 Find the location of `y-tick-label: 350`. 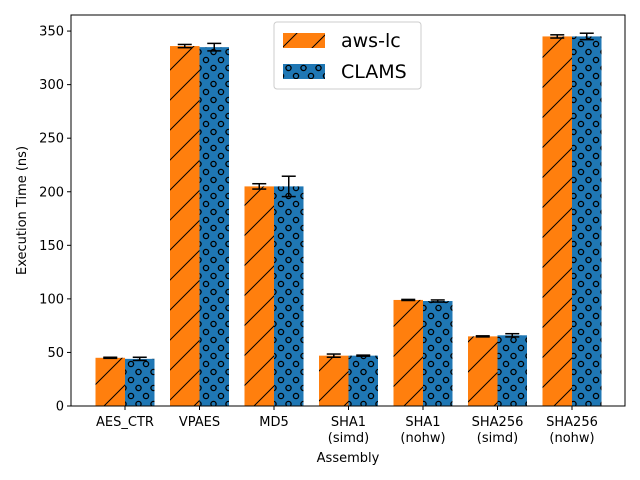

y-tick-label: 350 is located at coordinates (51, 32).